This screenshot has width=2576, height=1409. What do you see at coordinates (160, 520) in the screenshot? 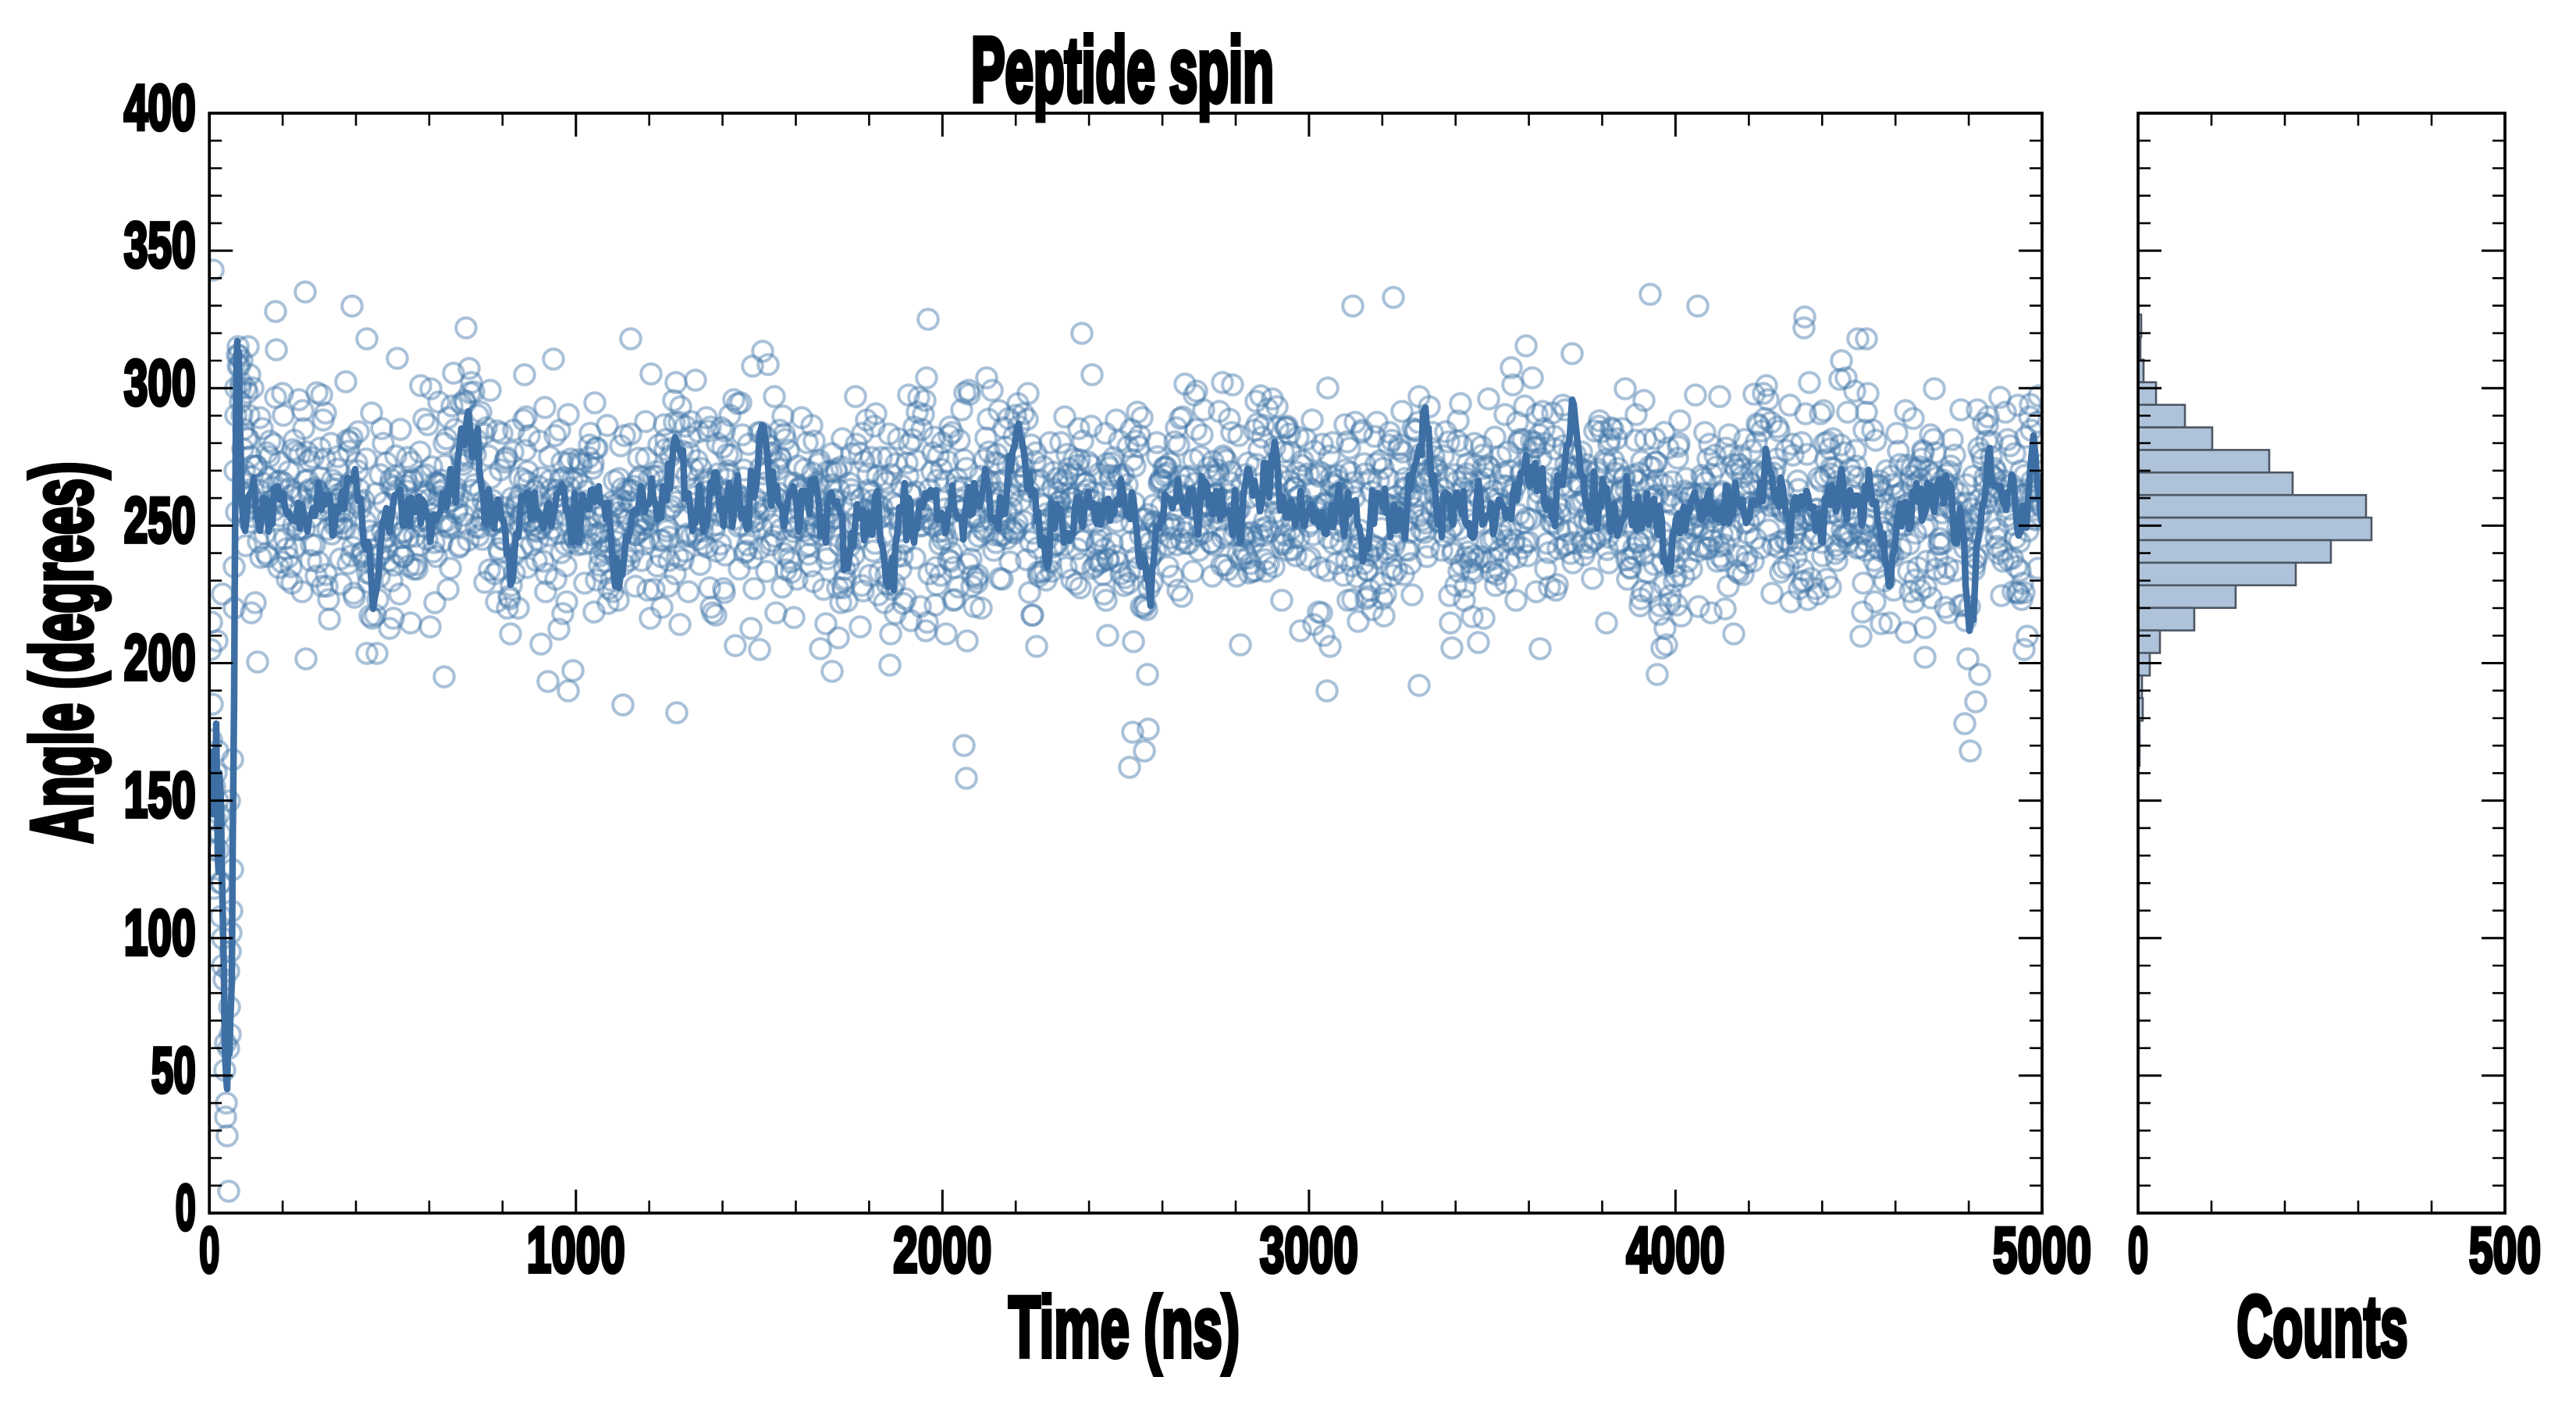
I see `svg-text: 250` at bounding box center [160, 520].